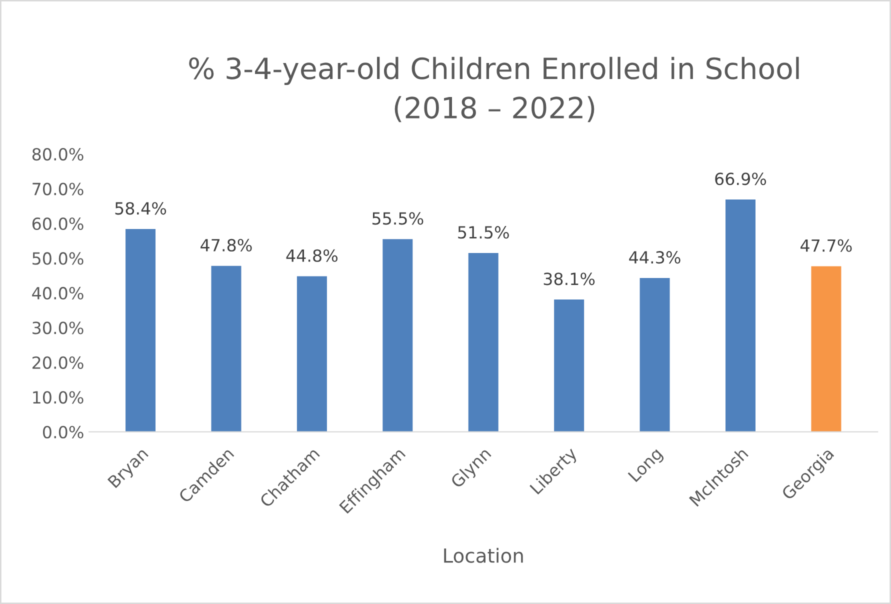 The height and width of the screenshot is (604, 891). Describe the element at coordinates (740, 179) in the screenshot. I see `data-label: 66.9%` at that location.